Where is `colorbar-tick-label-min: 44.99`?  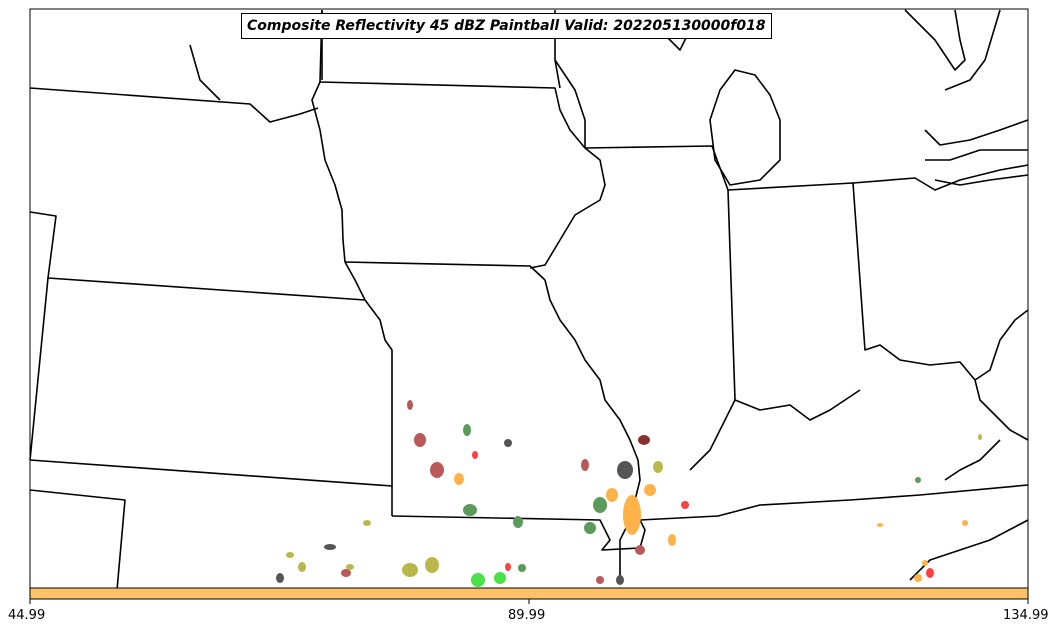
colorbar-tick-label-min: 44.99 is located at coordinates (27, 615).